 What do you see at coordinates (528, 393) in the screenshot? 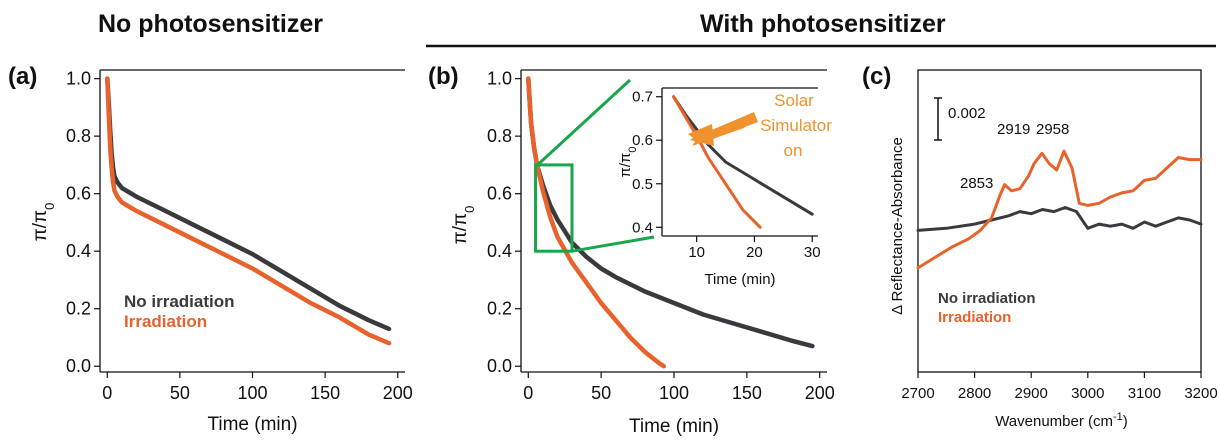
I see `panel-b-x-tick-label: 0` at bounding box center [528, 393].